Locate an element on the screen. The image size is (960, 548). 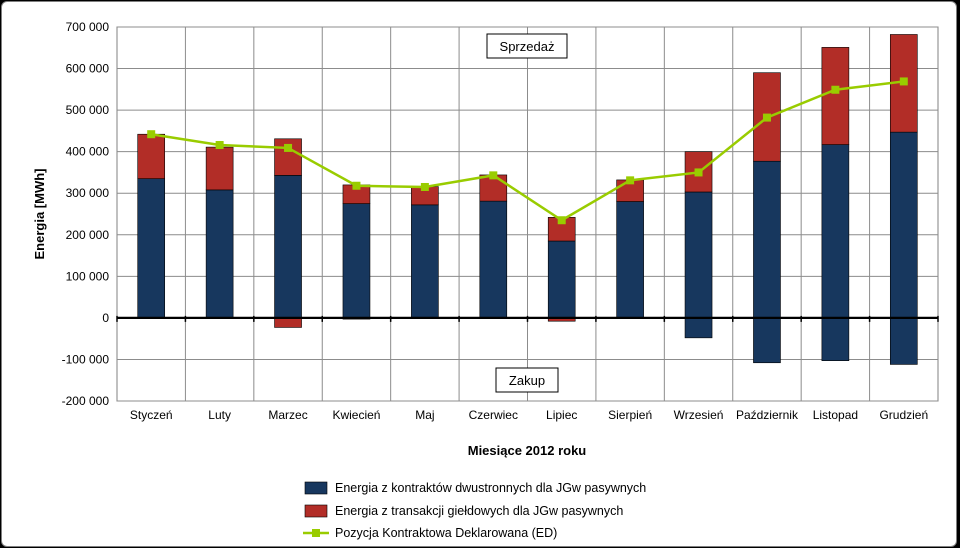
x-tick-label: Maj is located at coordinates (424, 415).